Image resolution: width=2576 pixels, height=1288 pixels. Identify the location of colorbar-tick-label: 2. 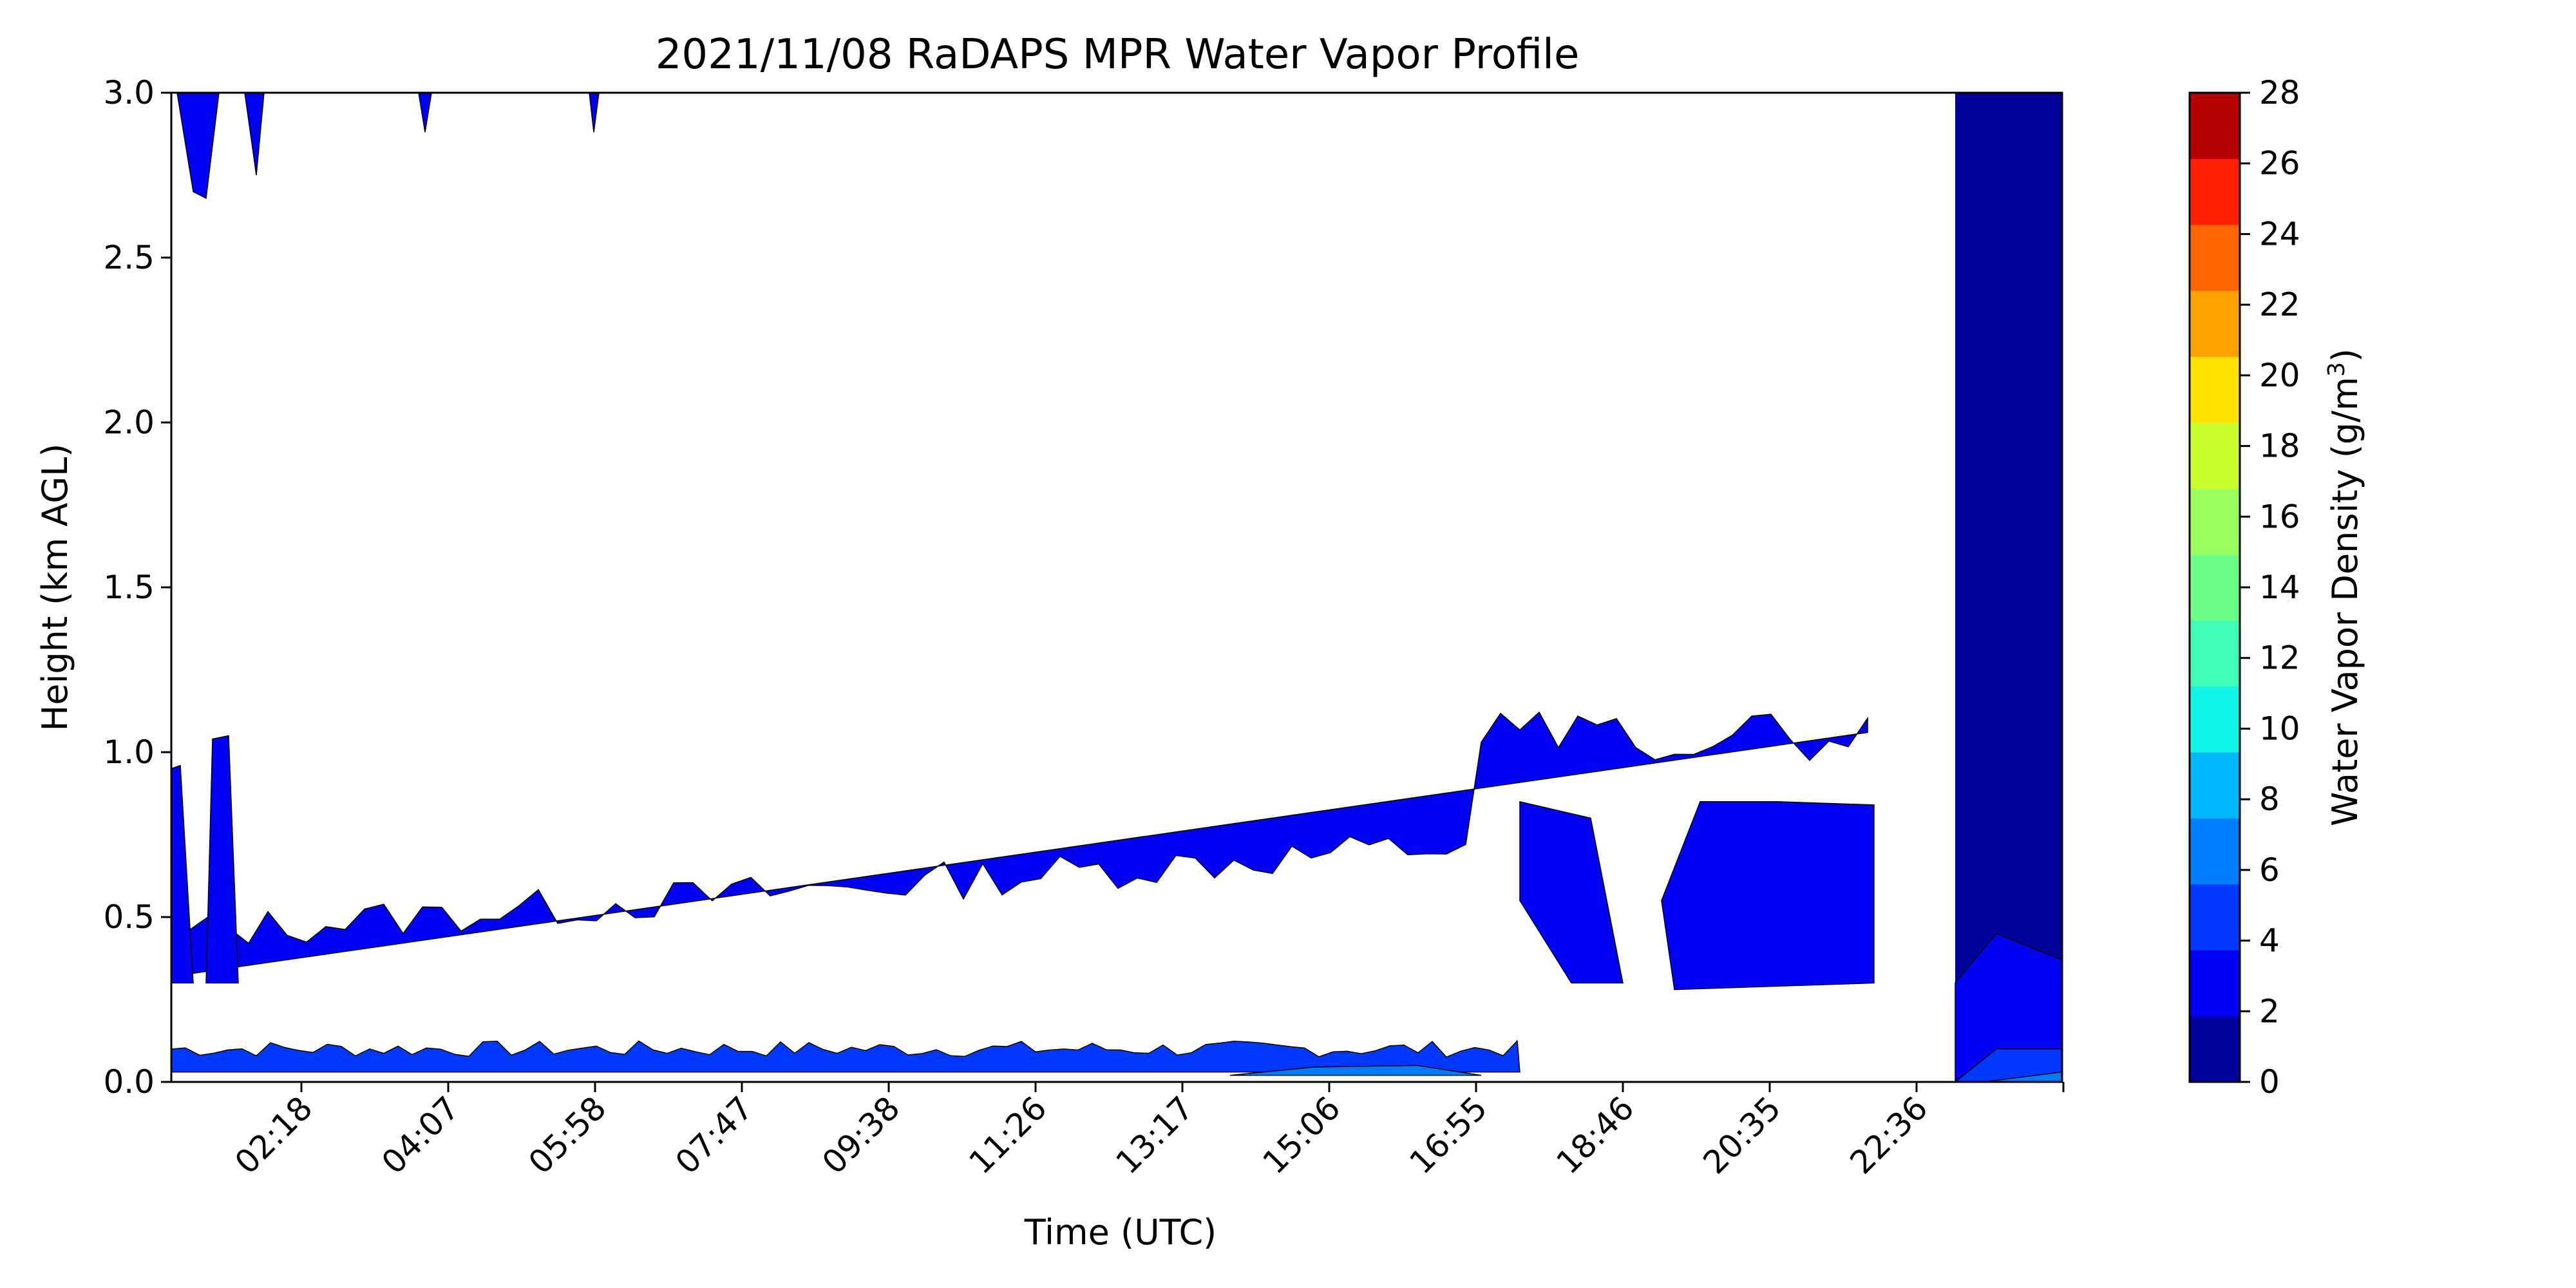
(2269, 1011).